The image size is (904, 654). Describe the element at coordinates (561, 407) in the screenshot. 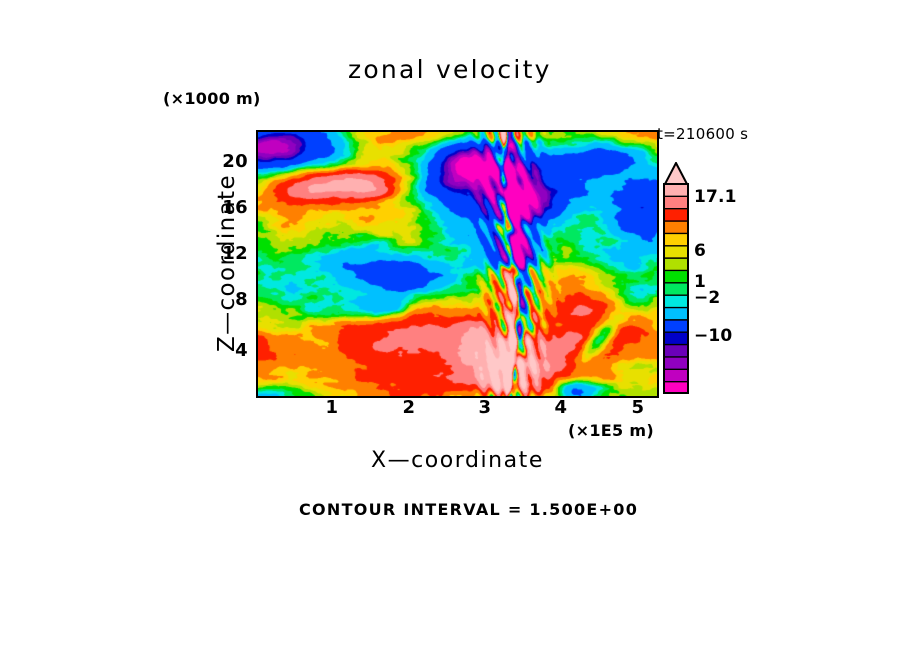

I see `x-tick-label-4: 4` at that location.